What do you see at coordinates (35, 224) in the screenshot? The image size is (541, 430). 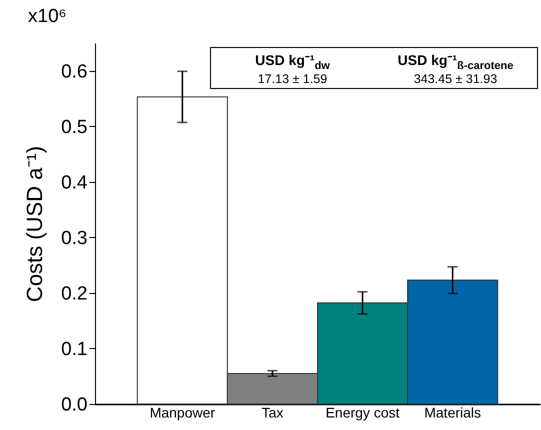 I see `y-axis-title: Costs (USD a⁻¹)` at bounding box center [35, 224].